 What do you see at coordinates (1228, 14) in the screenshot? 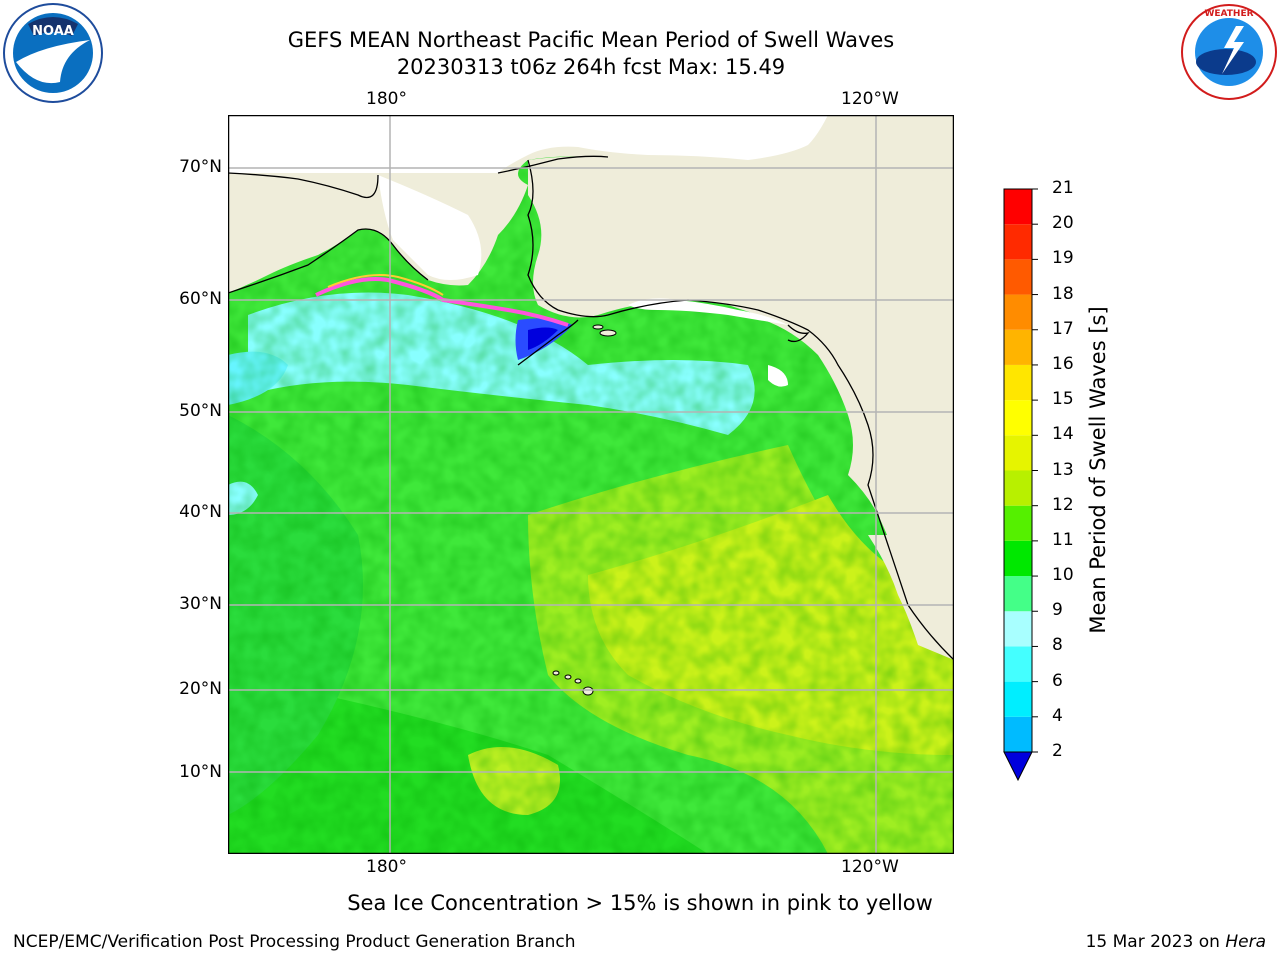
I see `svg-text: WEATHER` at bounding box center [1228, 14].